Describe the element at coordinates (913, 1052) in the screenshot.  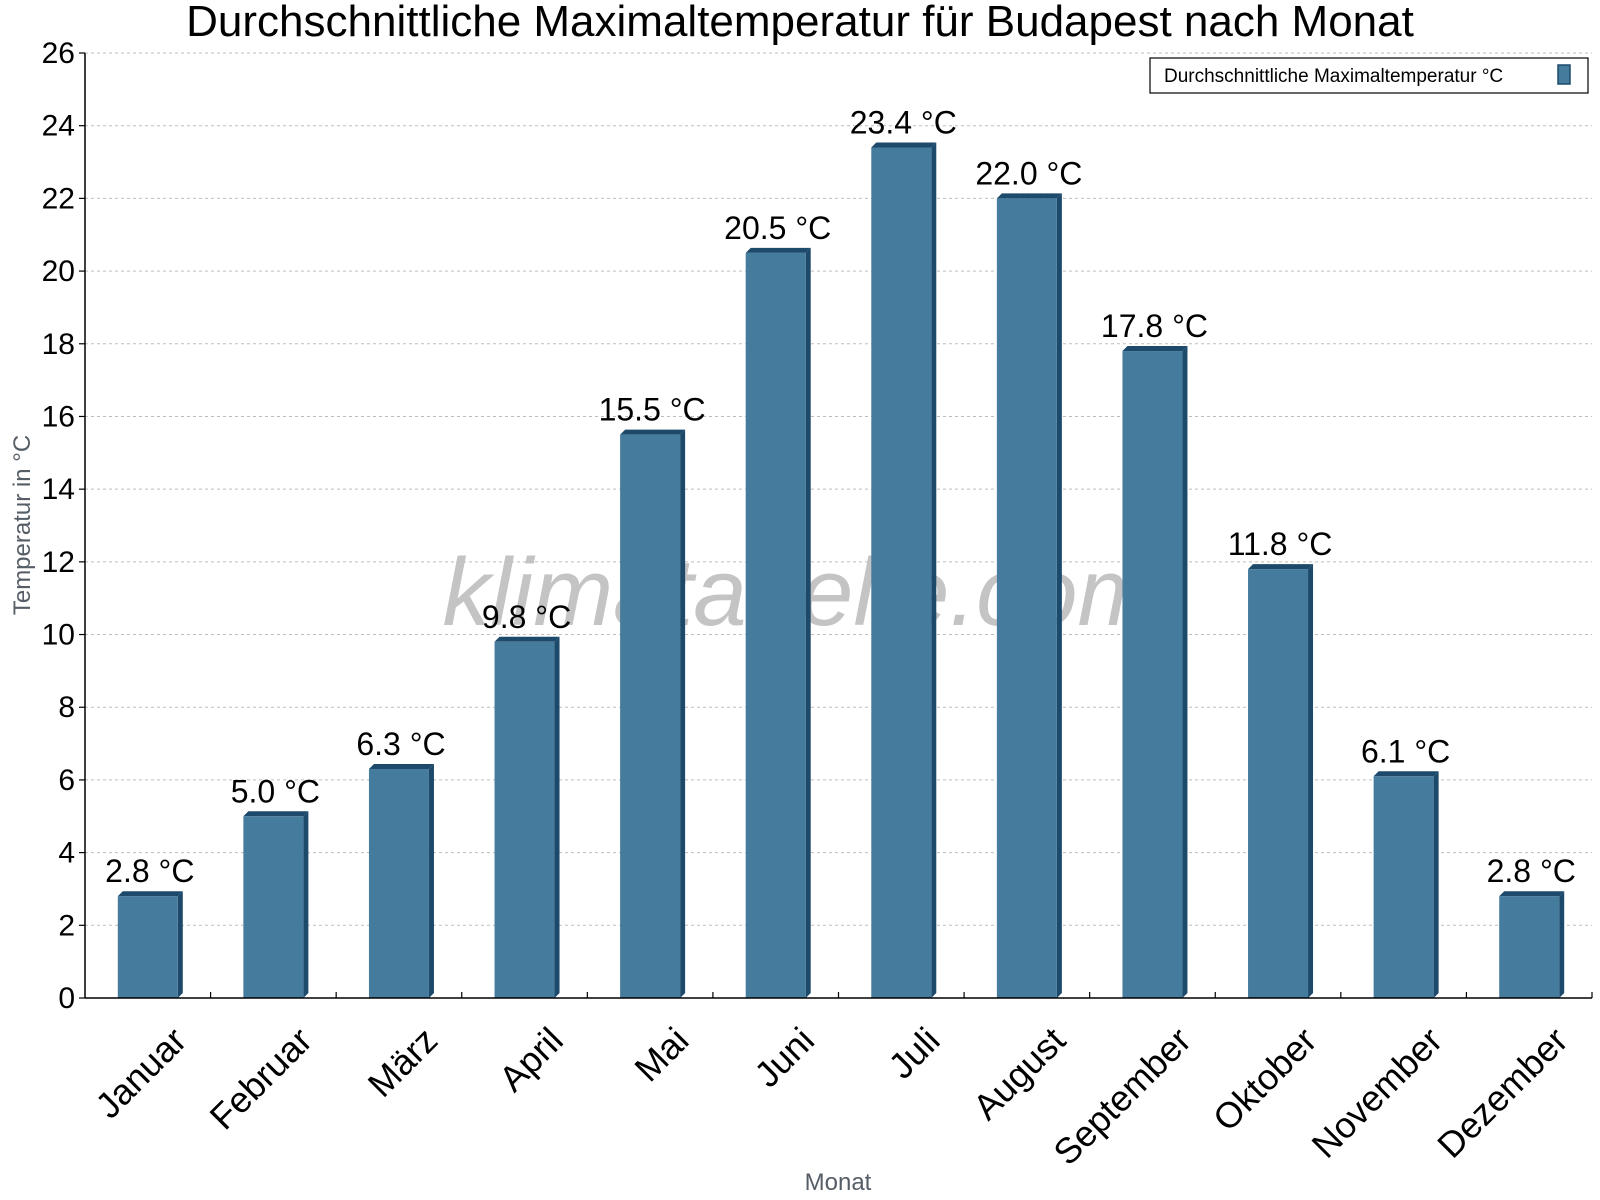
I see `x-tick-label: Juli` at that location.